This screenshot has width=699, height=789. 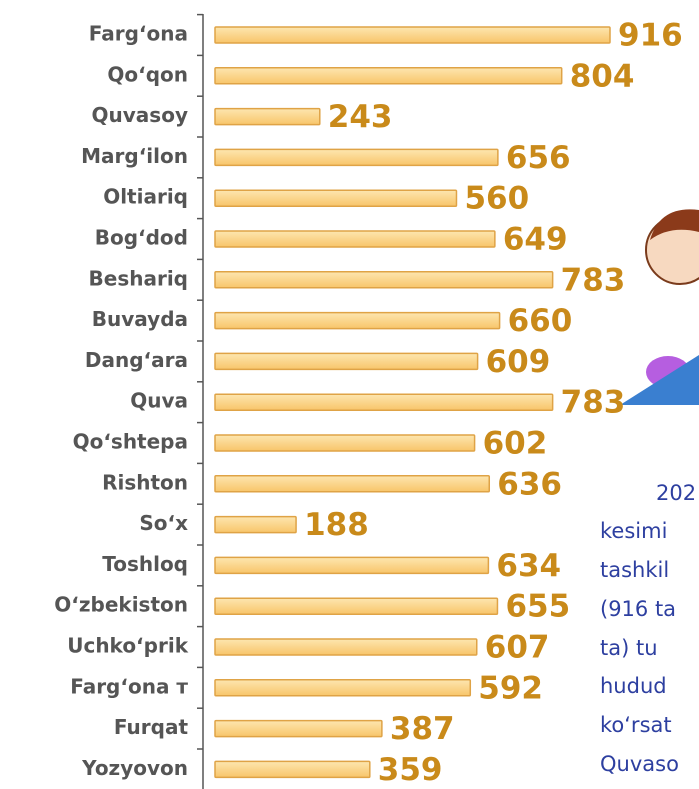 I want to click on value-label: 649, so click(x=535, y=240).